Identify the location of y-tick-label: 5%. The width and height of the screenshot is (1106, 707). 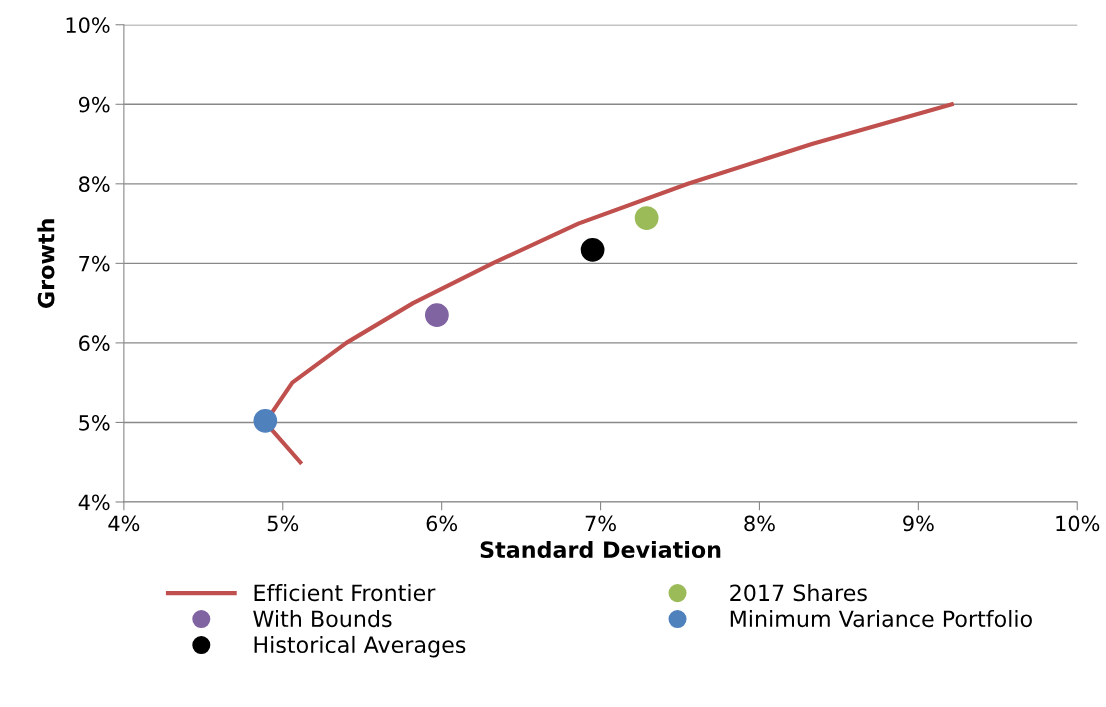
(94, 422).